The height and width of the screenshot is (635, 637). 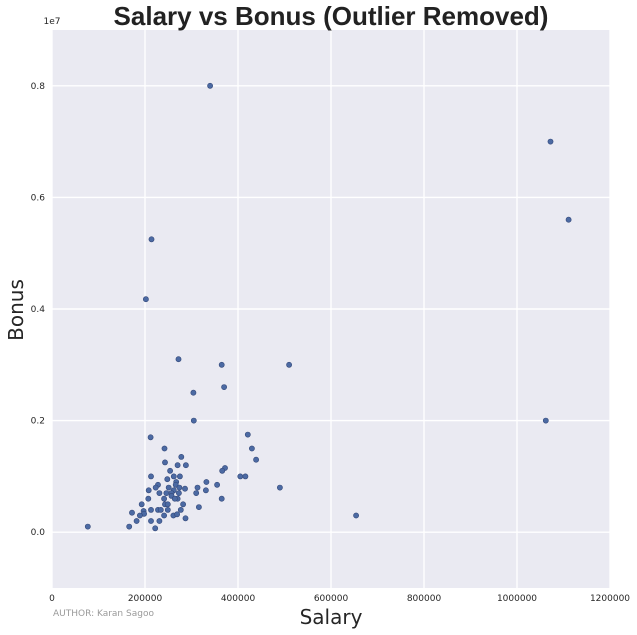 What do you see at coordinates (517, 599) in the screenshot?
I see `x-tick-label: 1000000` at bounding box center [517, 599].